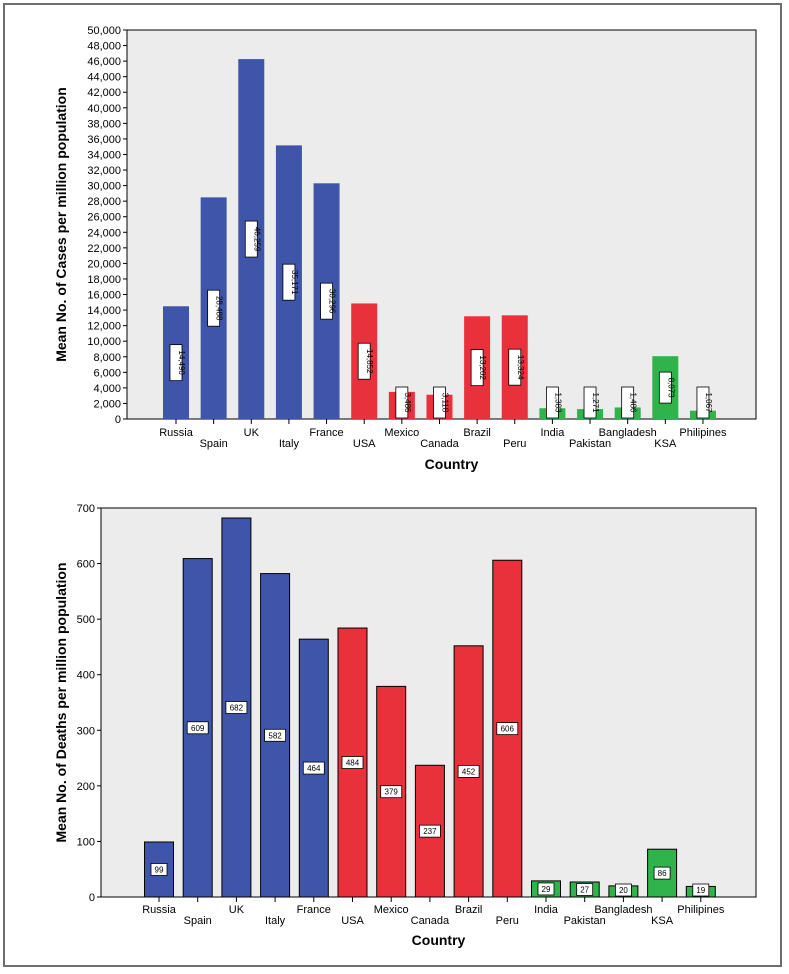 This screenshot has height=974, width=789. What do you see at coordinates (332, 301) in the screenshot?
I see `data-label: 30,296` at bounding box center [332, 301].